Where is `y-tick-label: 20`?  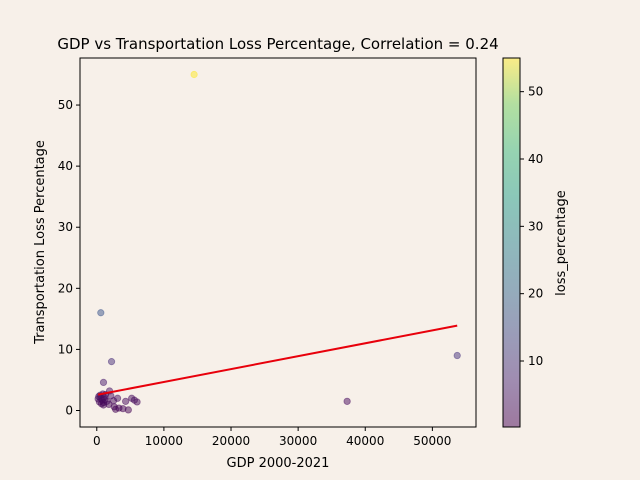 y-tick-label: 20 is located at coordinates (65, 288).